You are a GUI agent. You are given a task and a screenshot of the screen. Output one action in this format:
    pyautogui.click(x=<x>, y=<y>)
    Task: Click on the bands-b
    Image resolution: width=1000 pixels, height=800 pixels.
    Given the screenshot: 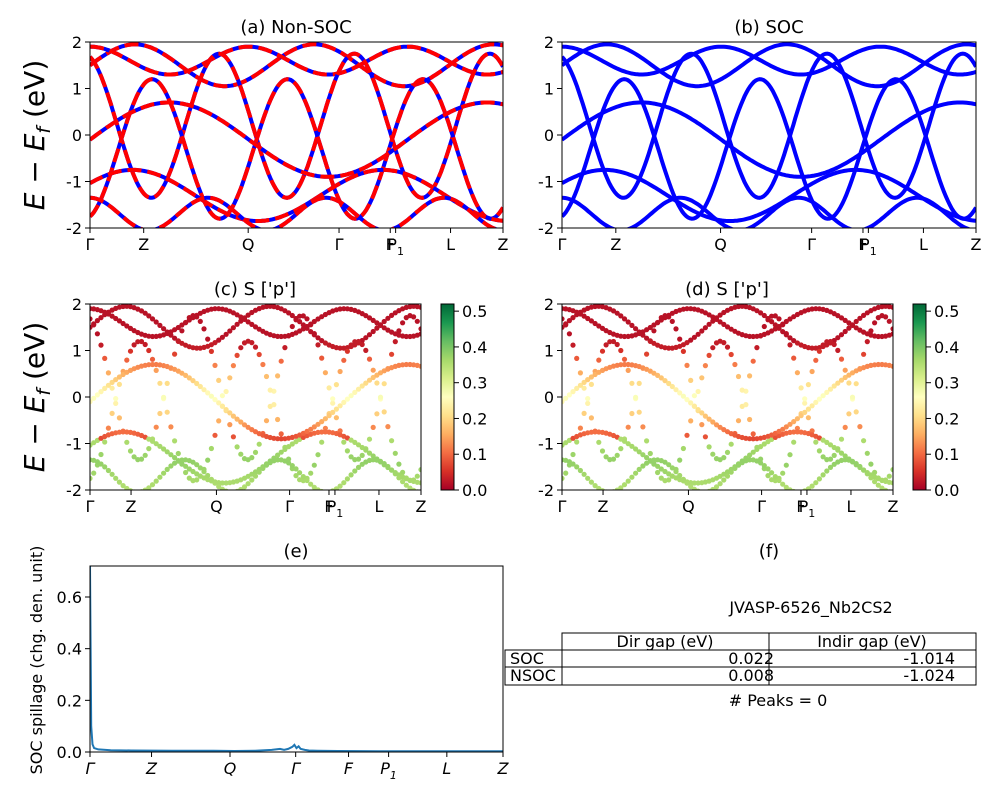 What is the action you would take?
    pyautogui.click(x=769, y=135)
    